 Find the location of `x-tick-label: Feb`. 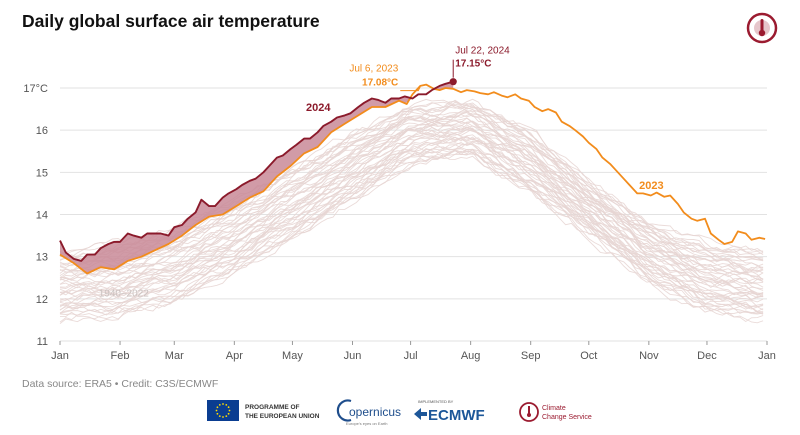

x-tick-label: Feb is located at coordinates (120, 356).